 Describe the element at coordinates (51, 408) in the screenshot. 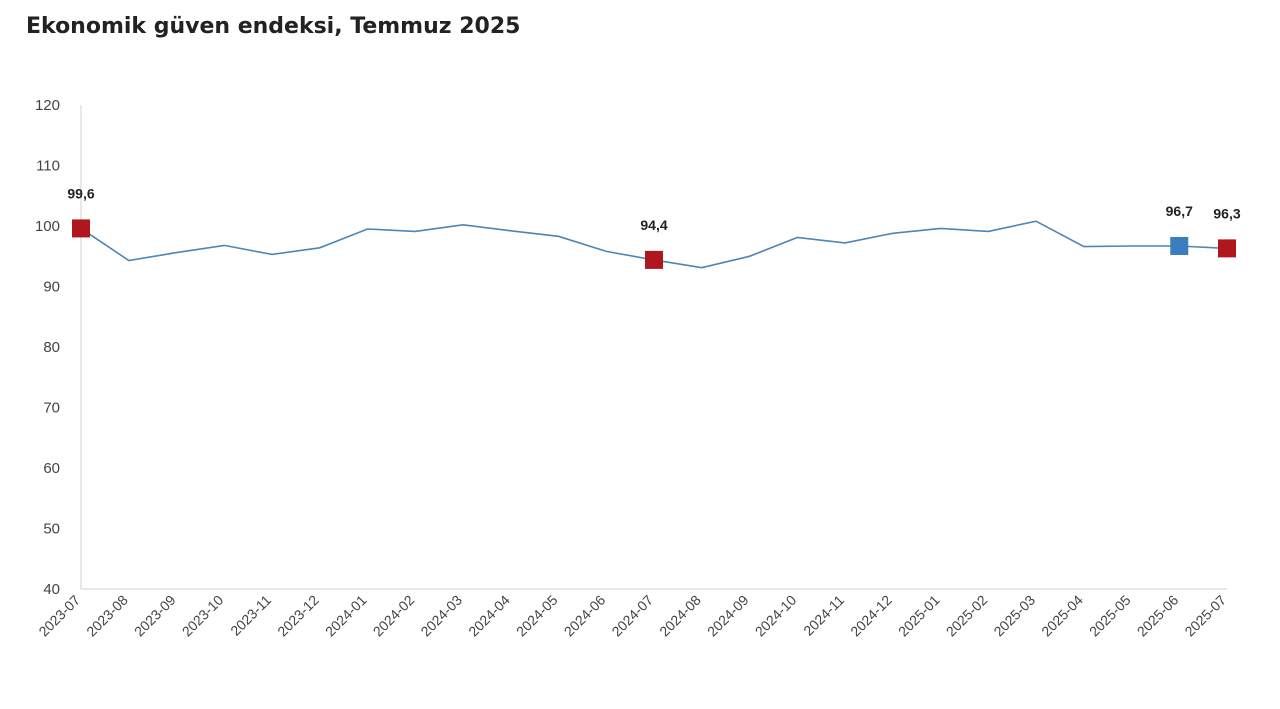

I see `y-tick-label: 70` at that location.